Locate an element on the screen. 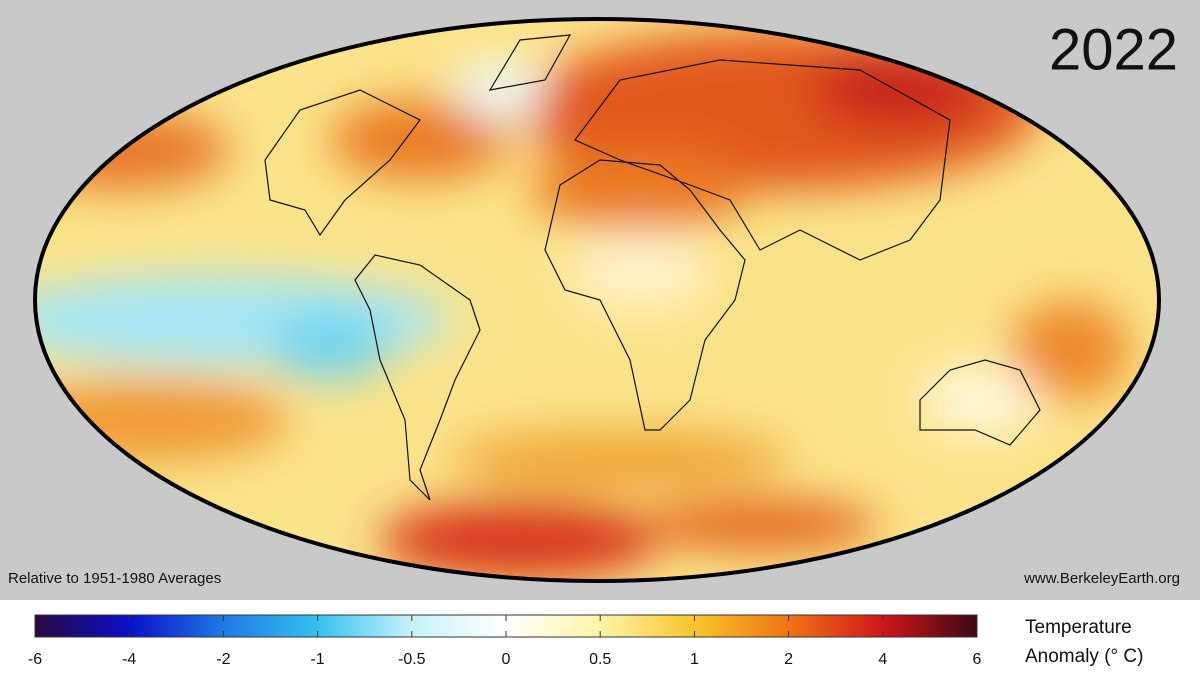 This screenshot has width=1200, height=675. colorbar-tick-label: -4 is located at coordinates (129, 659).